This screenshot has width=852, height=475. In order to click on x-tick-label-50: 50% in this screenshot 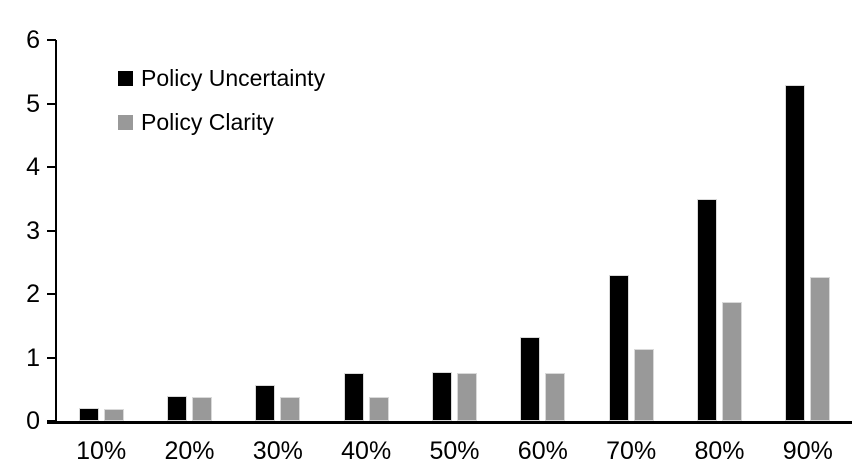, I will do `click(454, 451)`.